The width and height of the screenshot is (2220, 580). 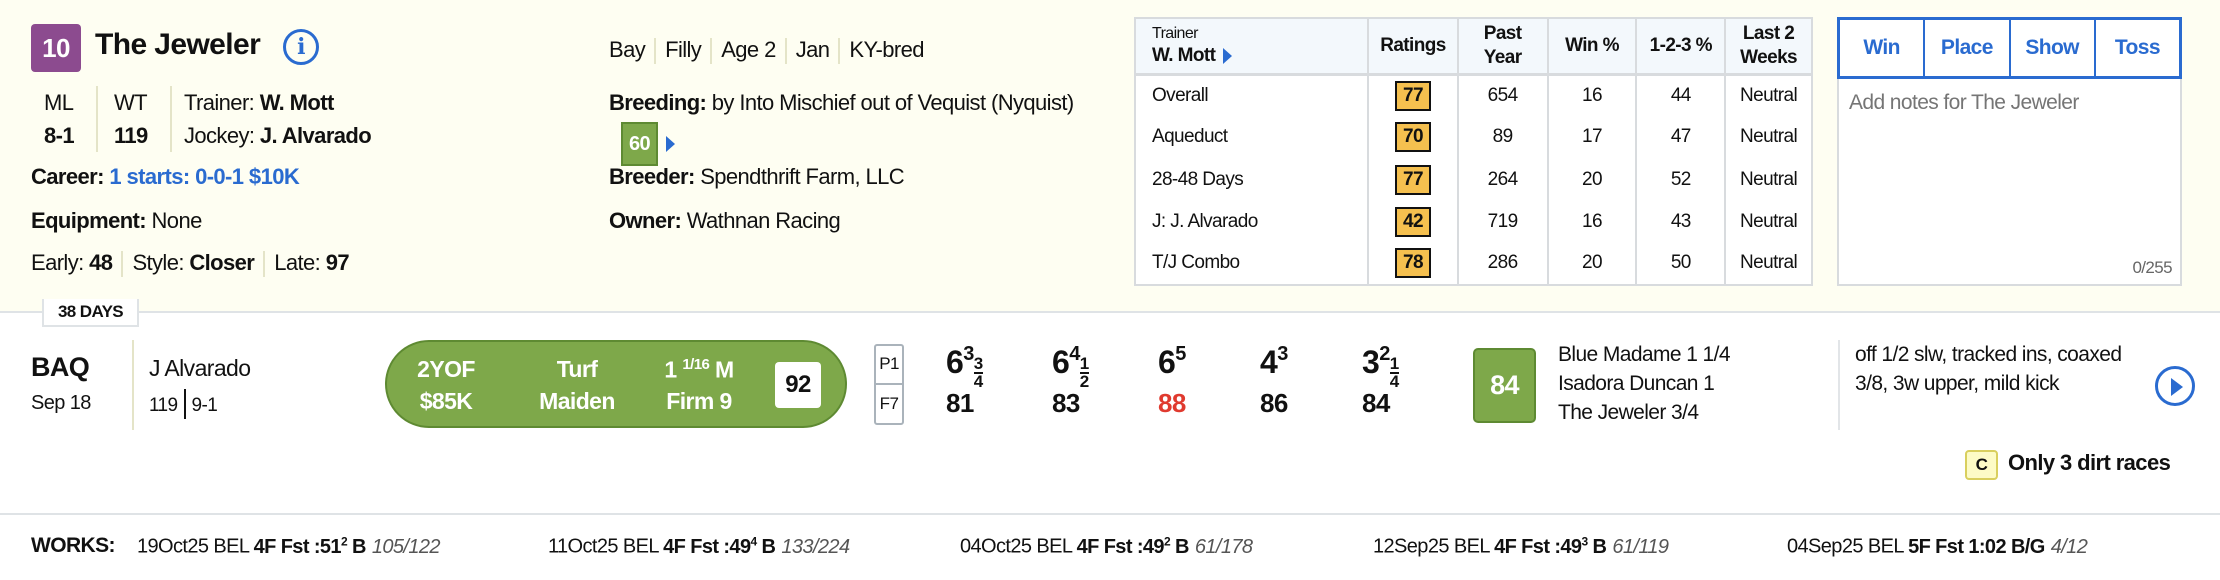 What do you see at coordinates (1259, 56) in the screenshot?
I see `trainer-header-link: W. Mott` at bounding box center [1259, 56].